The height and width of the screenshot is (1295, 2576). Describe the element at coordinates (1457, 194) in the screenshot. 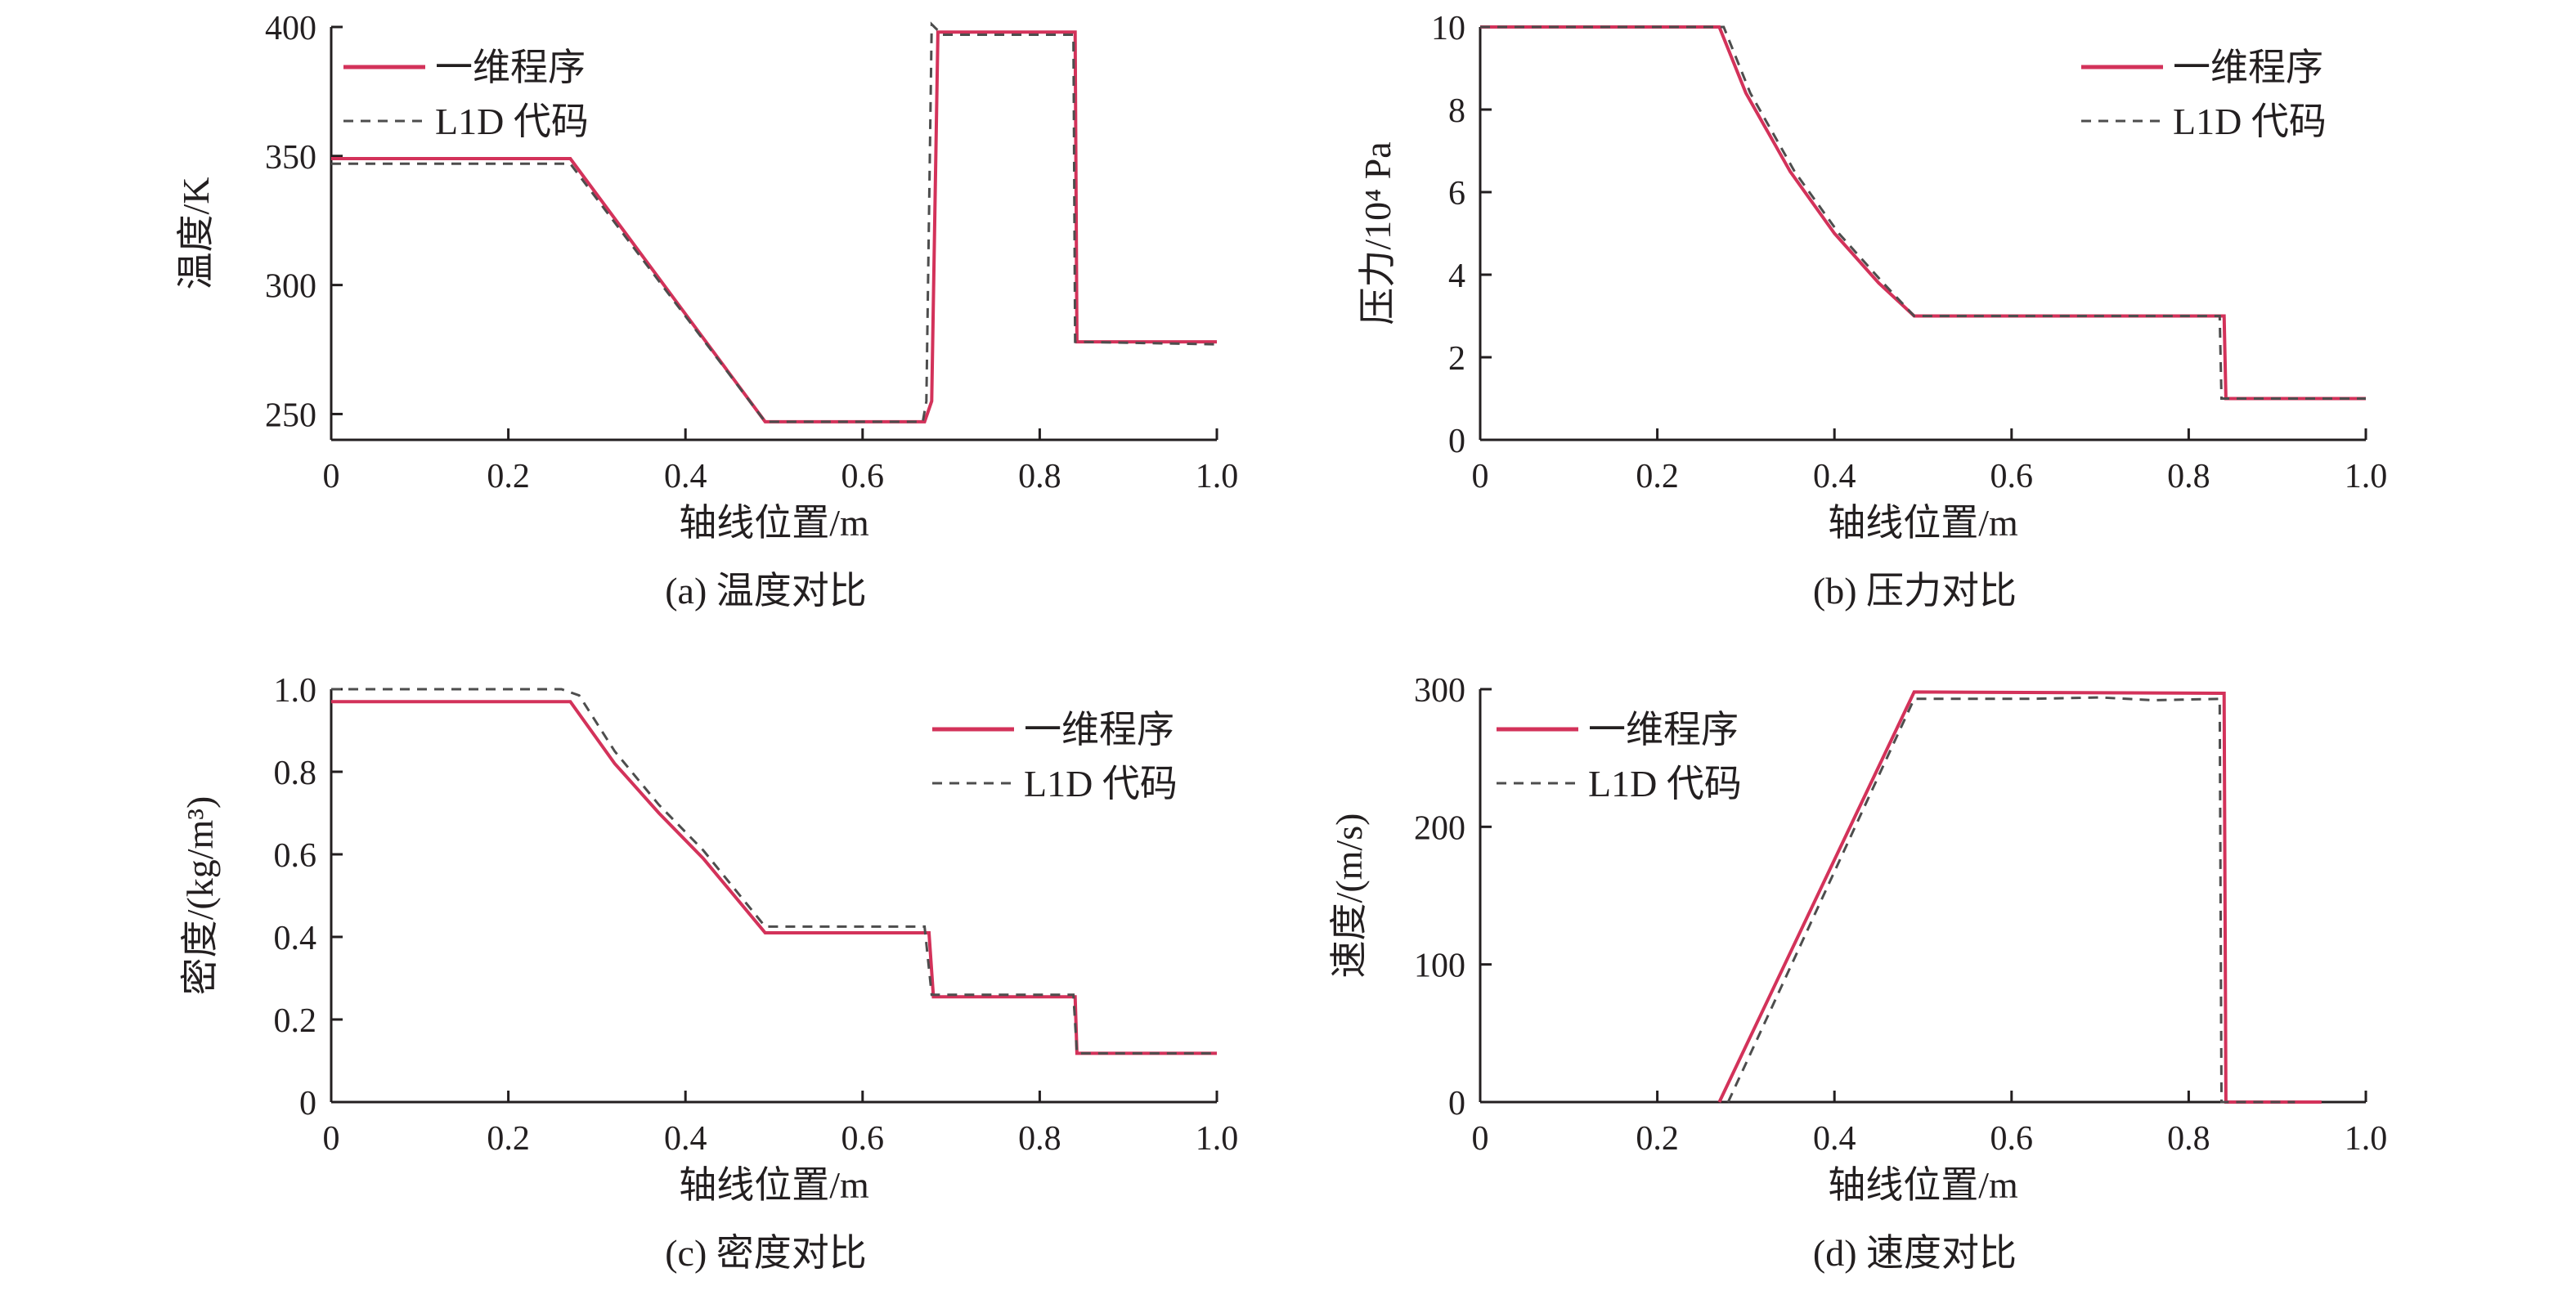

I see `y-tick-label: 6` at that location.